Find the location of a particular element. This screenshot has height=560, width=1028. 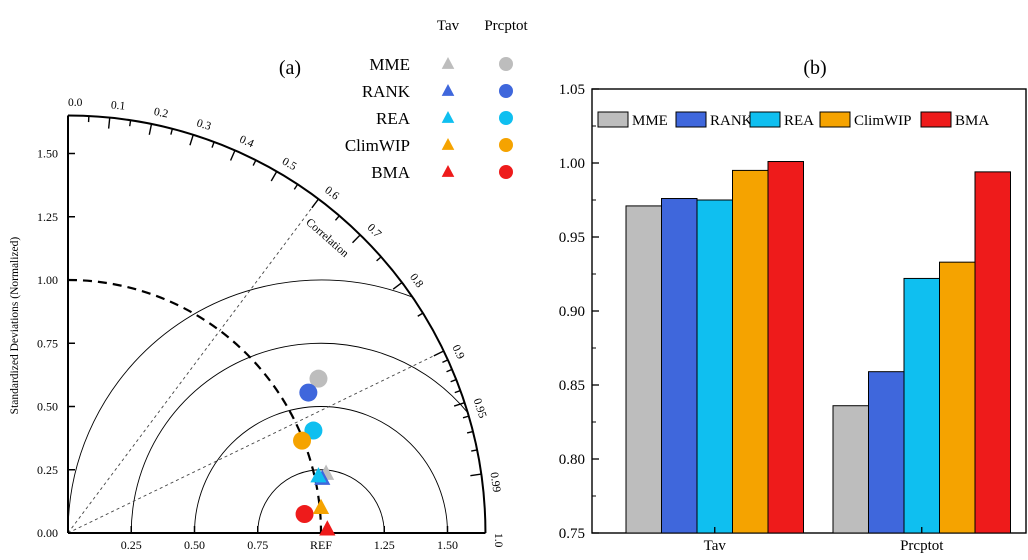

y-tick-label: 0.95 is located at coordinates (572, 238).